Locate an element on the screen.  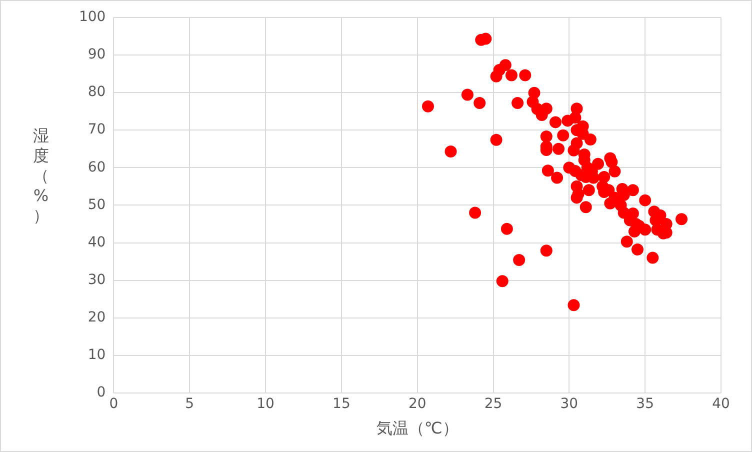
x-axis-title: 気温（℃） is located at coordinates (417, 428).